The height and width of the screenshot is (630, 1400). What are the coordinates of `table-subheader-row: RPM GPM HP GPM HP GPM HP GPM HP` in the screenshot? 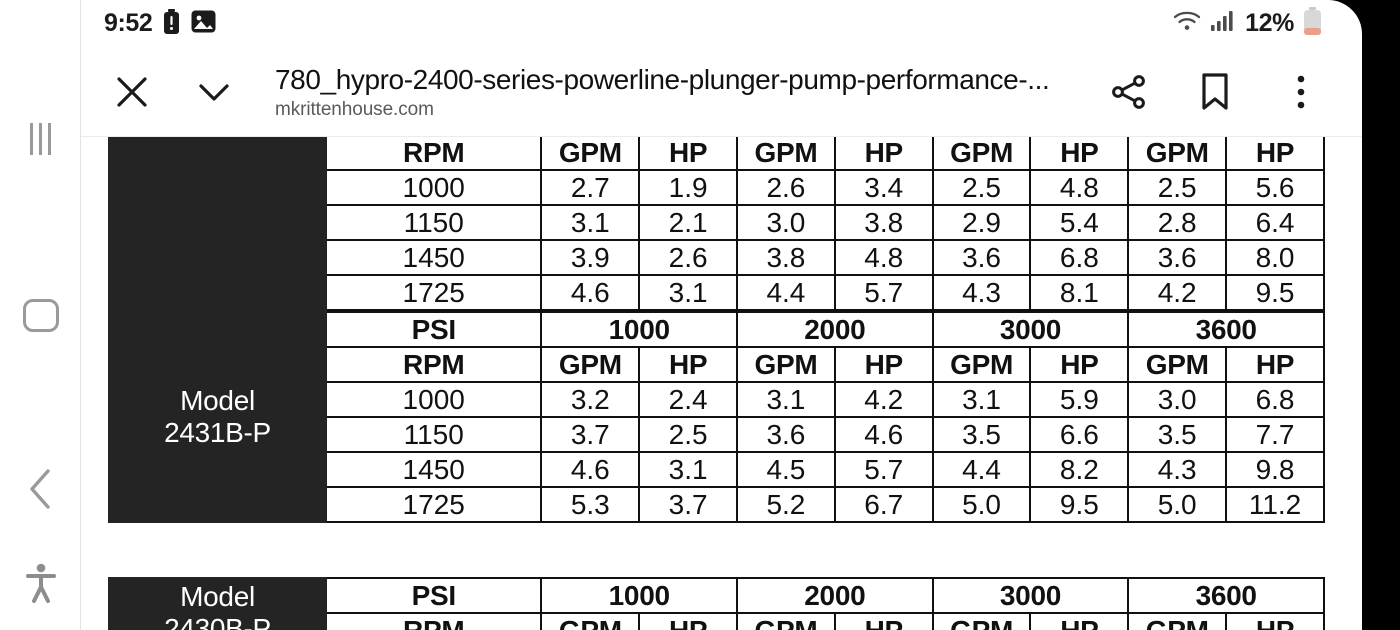 It's located at (717, 364).